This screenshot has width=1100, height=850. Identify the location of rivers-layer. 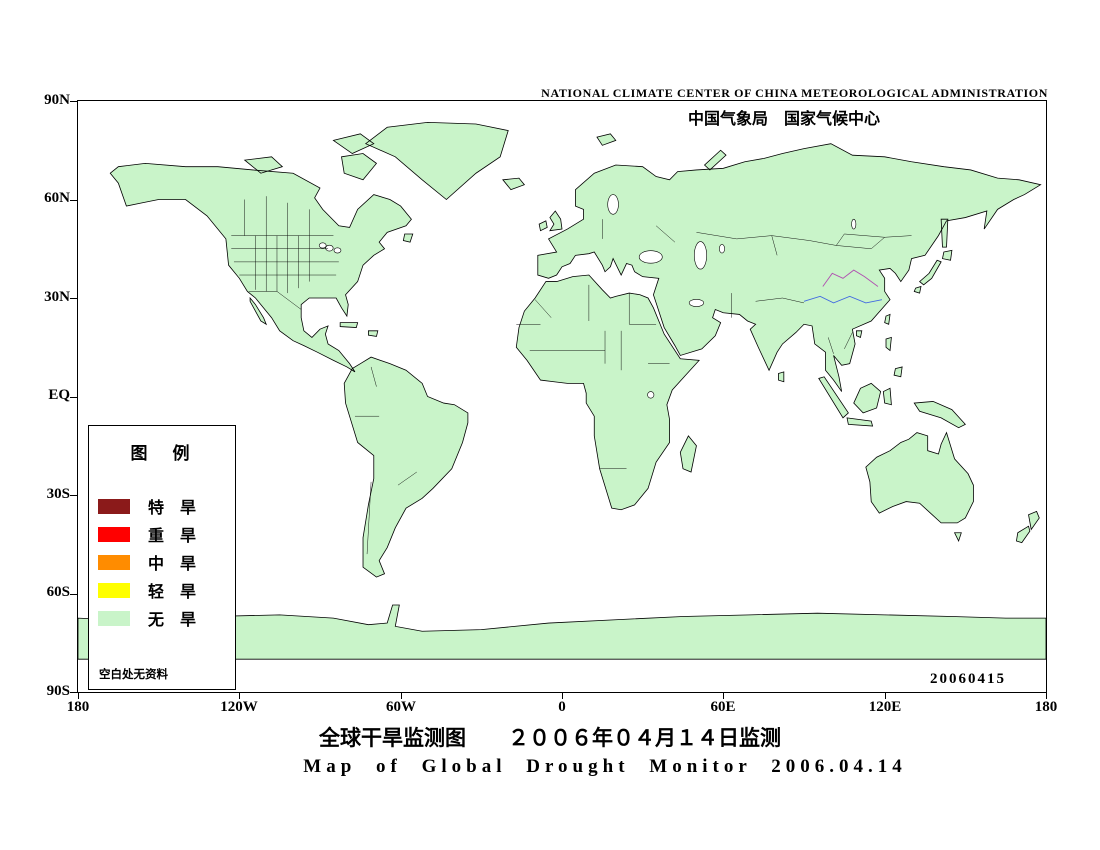
(843, 286).